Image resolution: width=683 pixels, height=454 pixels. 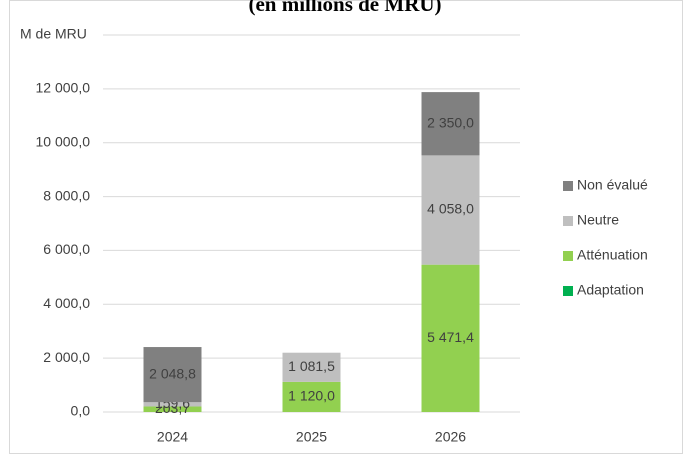 I want to click on x-tick-label: 2026, so click(x=450, y=437).